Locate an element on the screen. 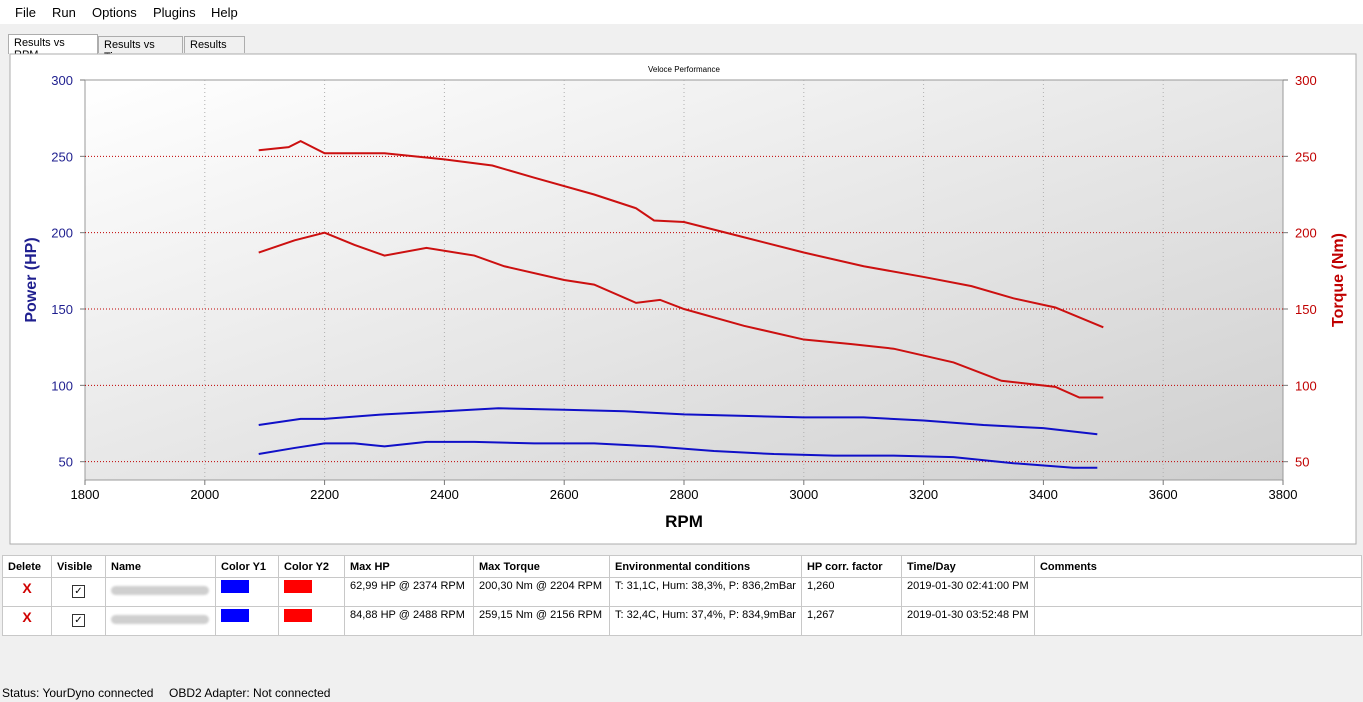  column-header: Color Y1 is located at coordinates (247, 566).